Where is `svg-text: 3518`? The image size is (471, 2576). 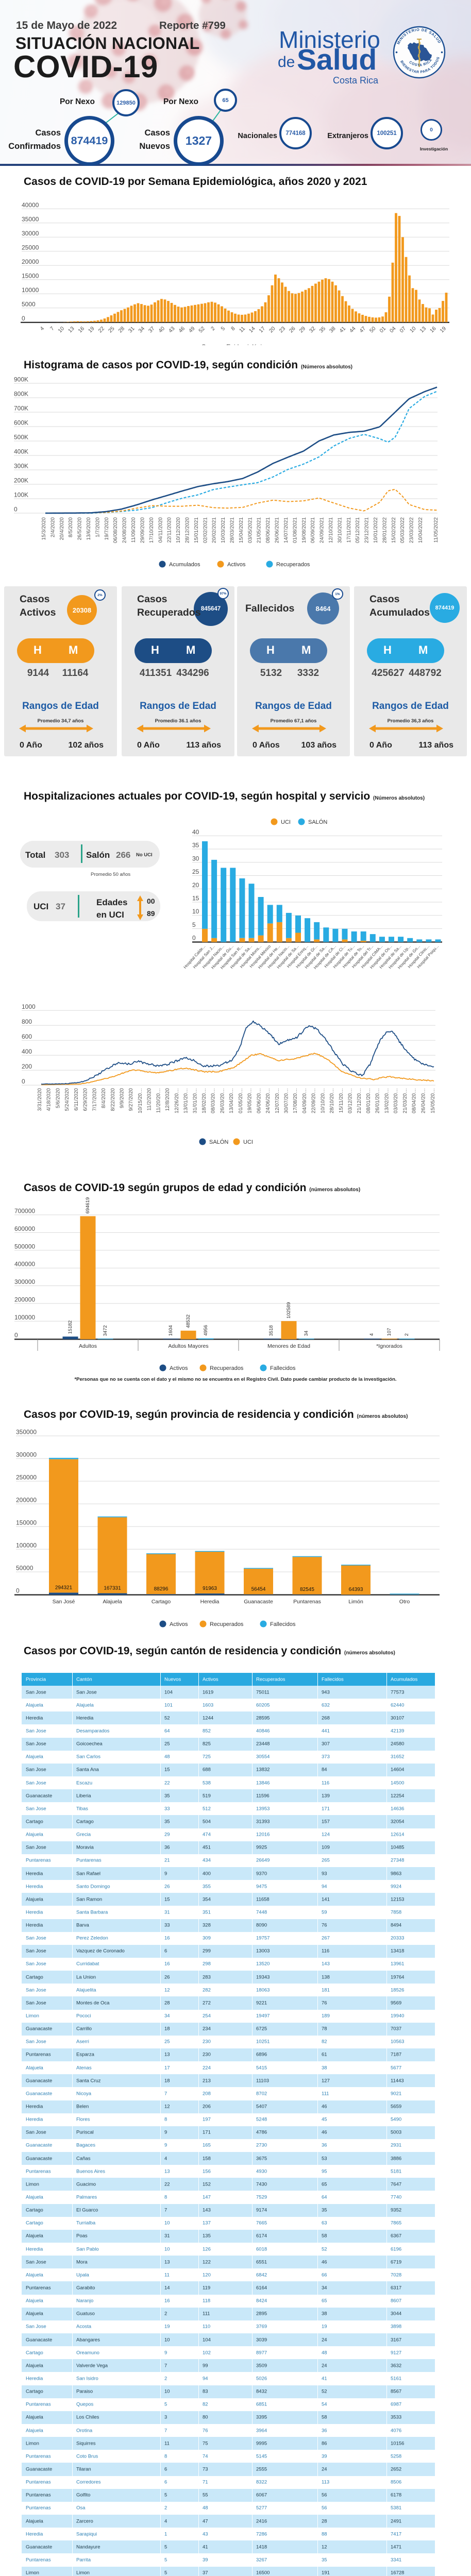 svg-text: 3518 is located at coordinates (271, 1330).